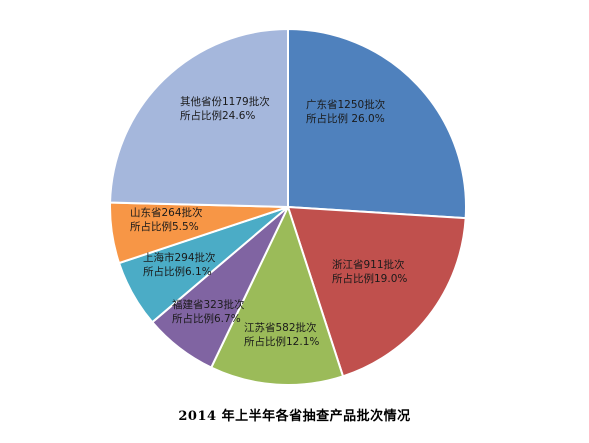 Image resolution: width=589 pixels, height=443 pixels. I want to click on slice-label-line2: 所占比例12.1%, so click(281, 341).